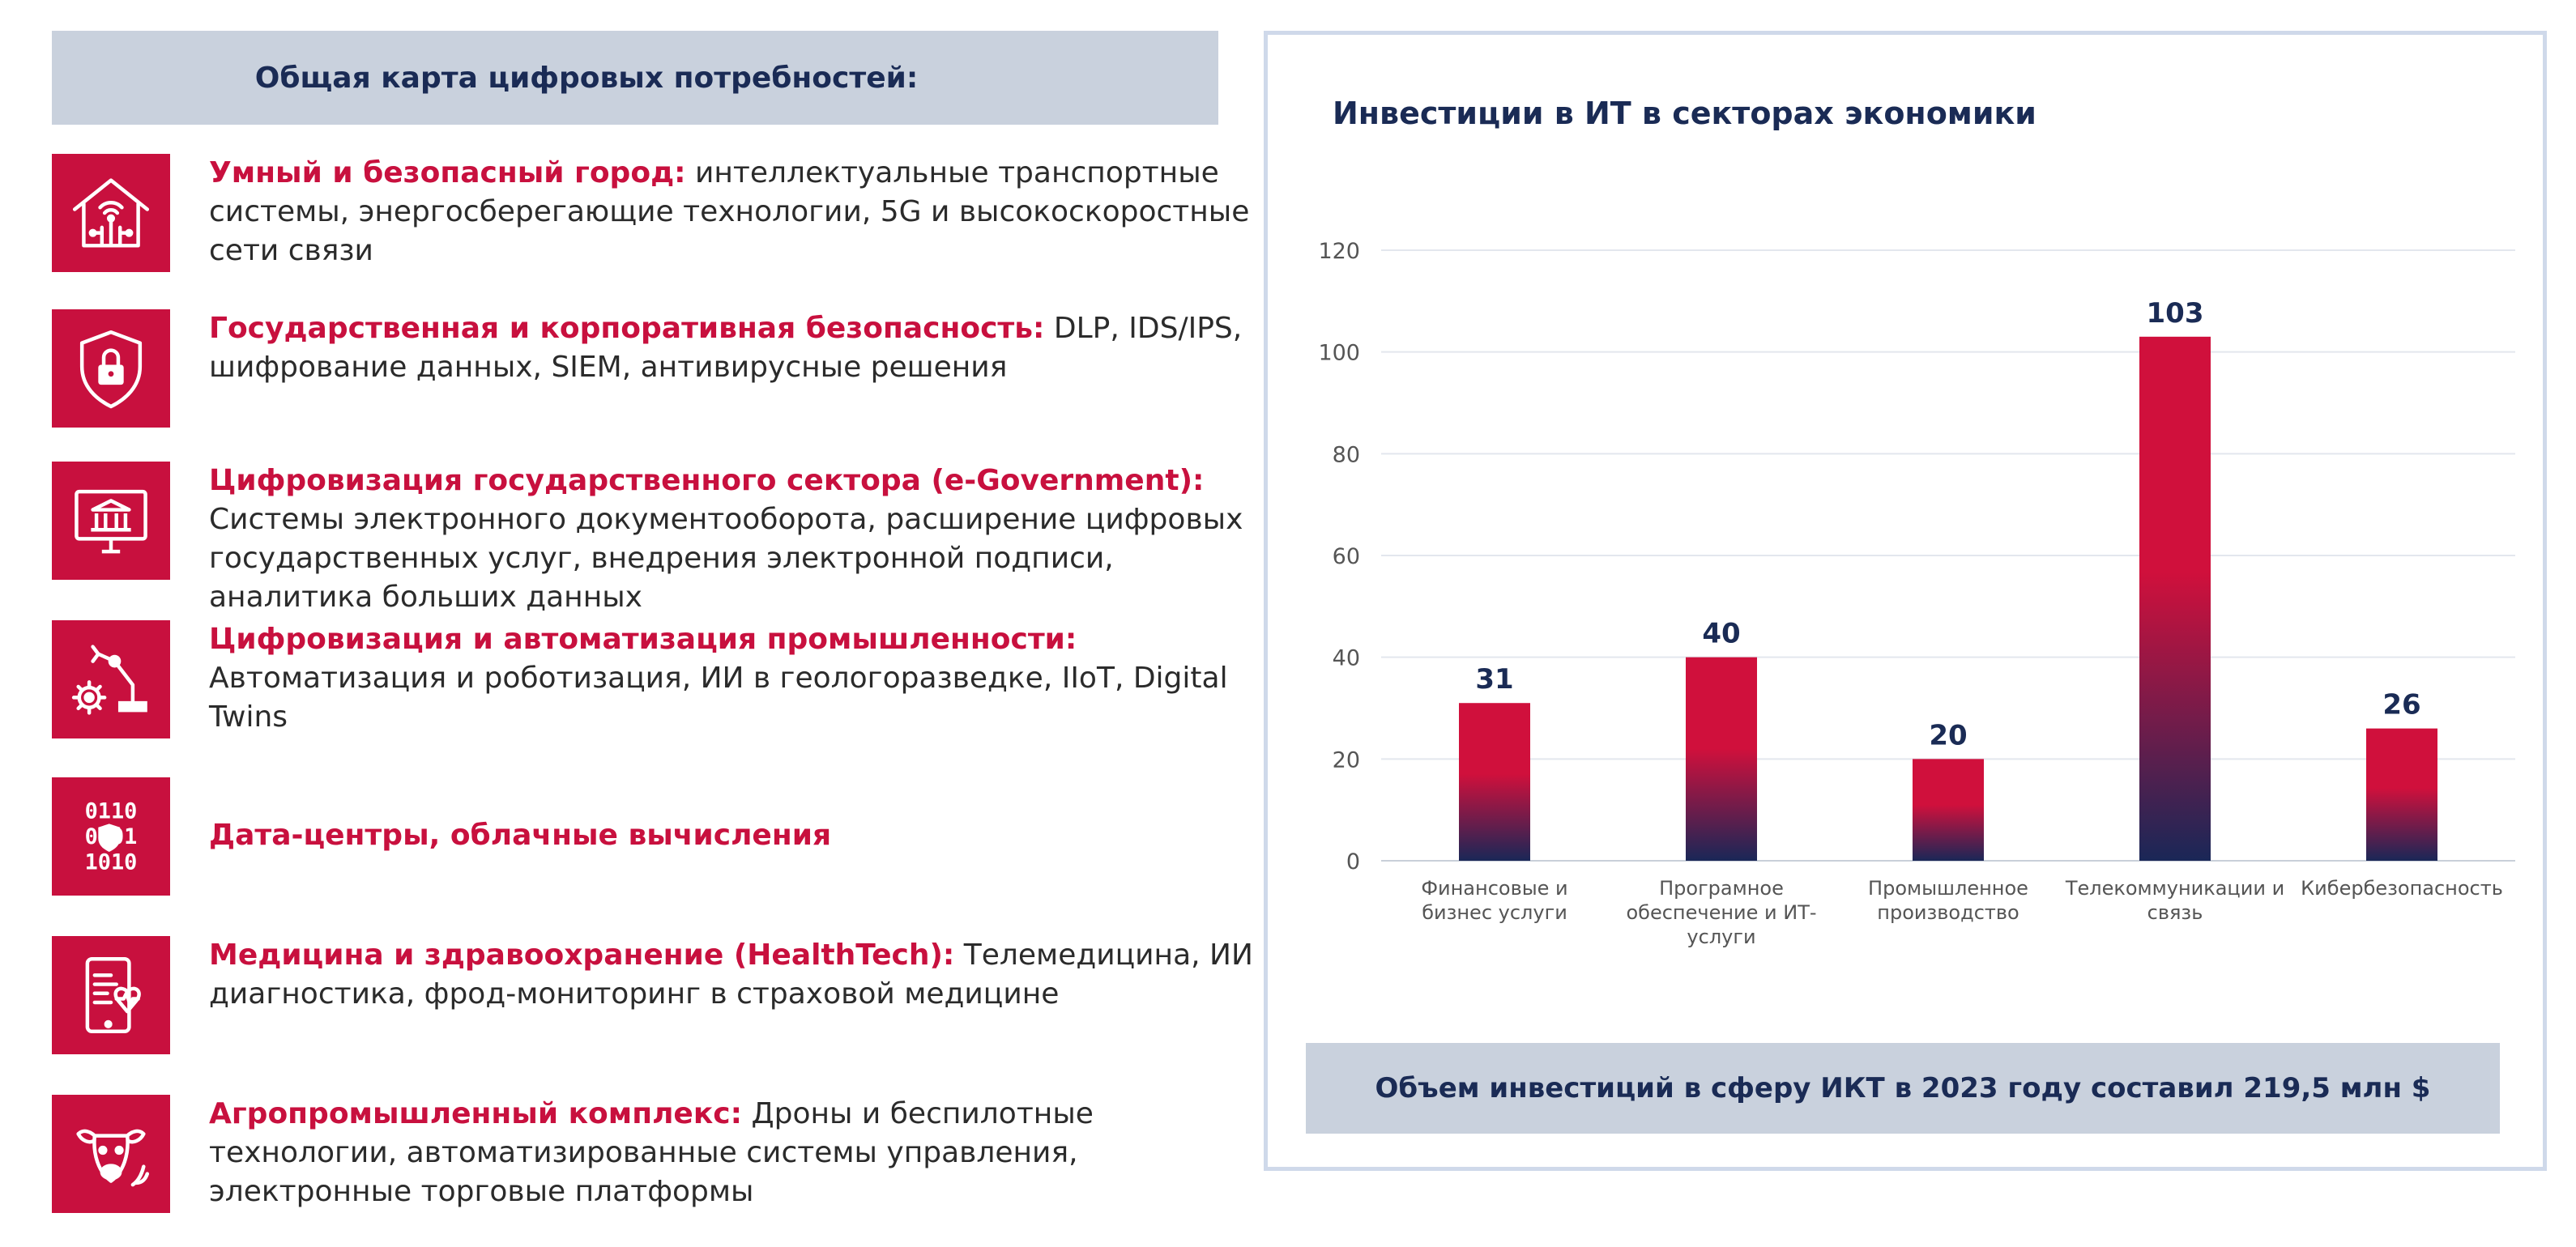  I want to click on y-tick-label: 120, so click(1339, 251).